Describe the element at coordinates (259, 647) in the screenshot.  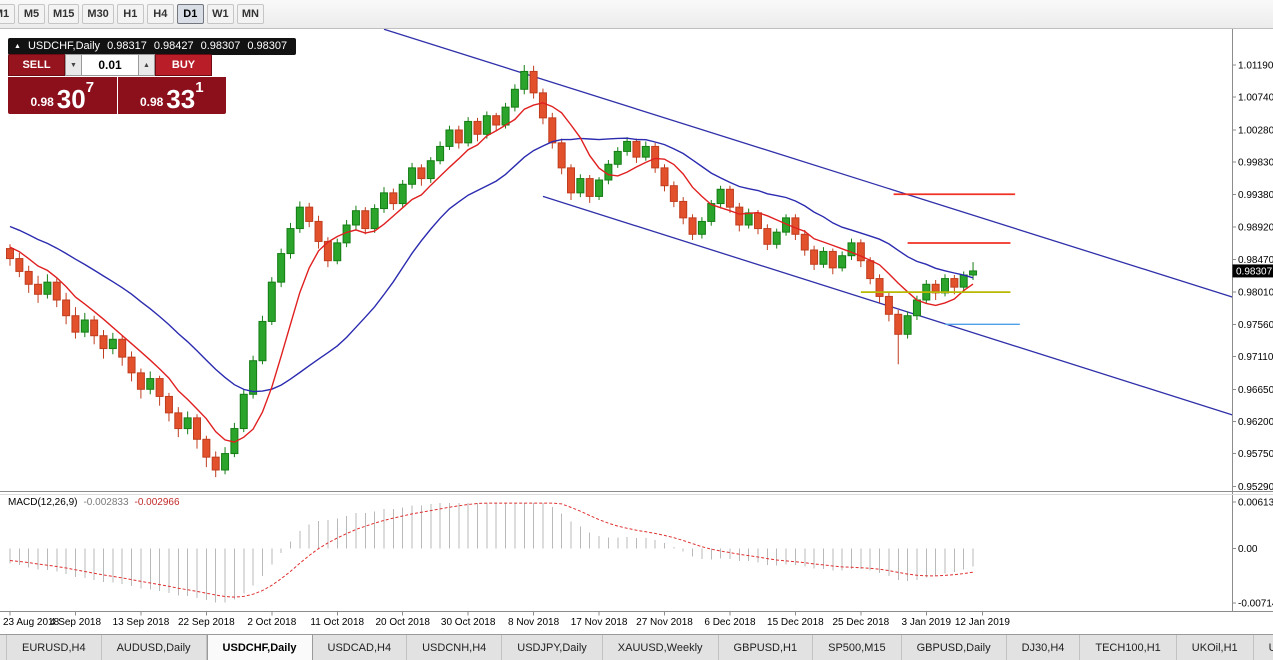
I see `tab-usdchf-daily: USDCHF,Daily` at that location.